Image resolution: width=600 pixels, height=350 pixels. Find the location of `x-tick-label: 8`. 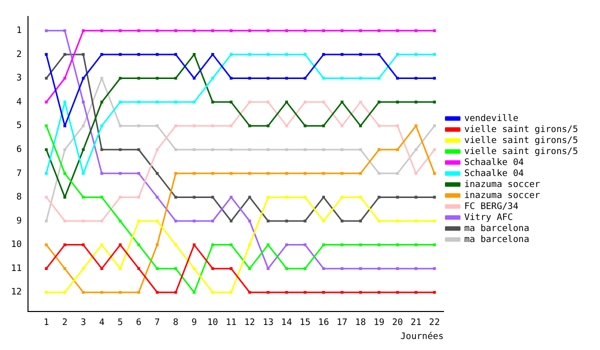

x-tick-label: 8 is located at coordinates (175, 323).